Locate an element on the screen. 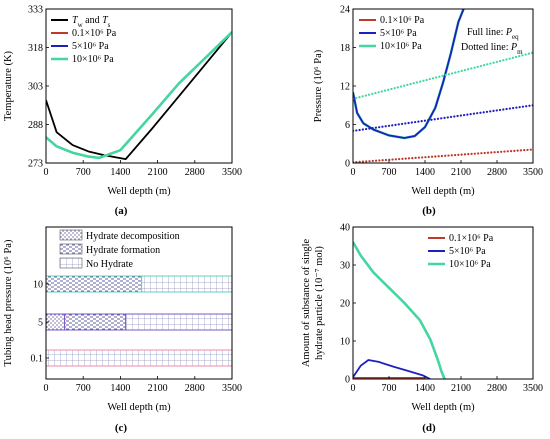  y-tick-label: 303 is located at coordinates (35, 87).